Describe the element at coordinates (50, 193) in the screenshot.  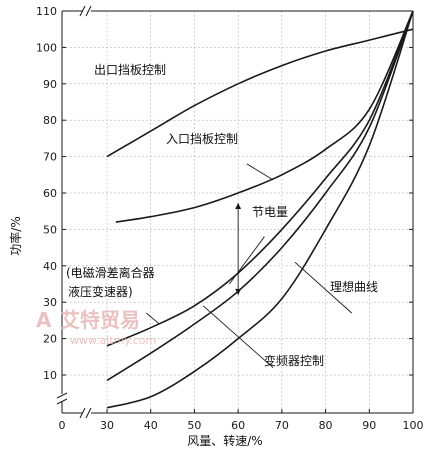
I see `y-tick-label-60: 60` at that location.